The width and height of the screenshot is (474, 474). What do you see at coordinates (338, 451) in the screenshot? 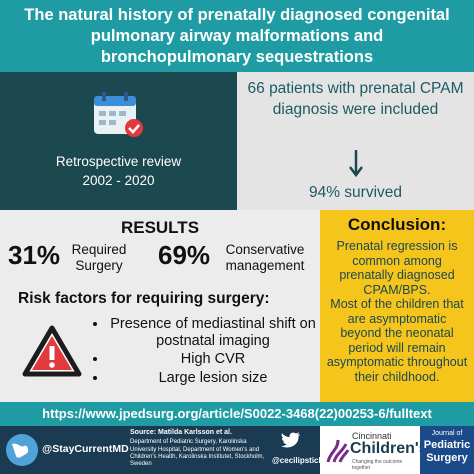
I see `hospital-logo` at bounding box center [338, 451].